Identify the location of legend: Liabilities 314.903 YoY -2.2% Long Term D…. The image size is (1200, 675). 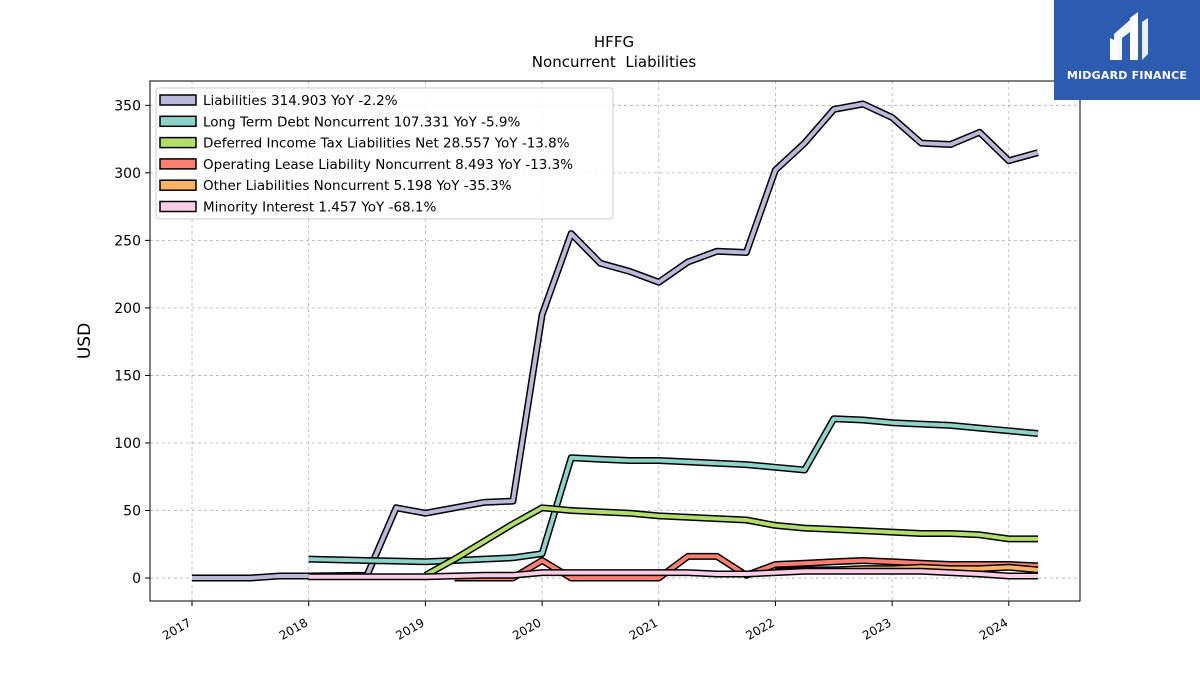
(384, 153).